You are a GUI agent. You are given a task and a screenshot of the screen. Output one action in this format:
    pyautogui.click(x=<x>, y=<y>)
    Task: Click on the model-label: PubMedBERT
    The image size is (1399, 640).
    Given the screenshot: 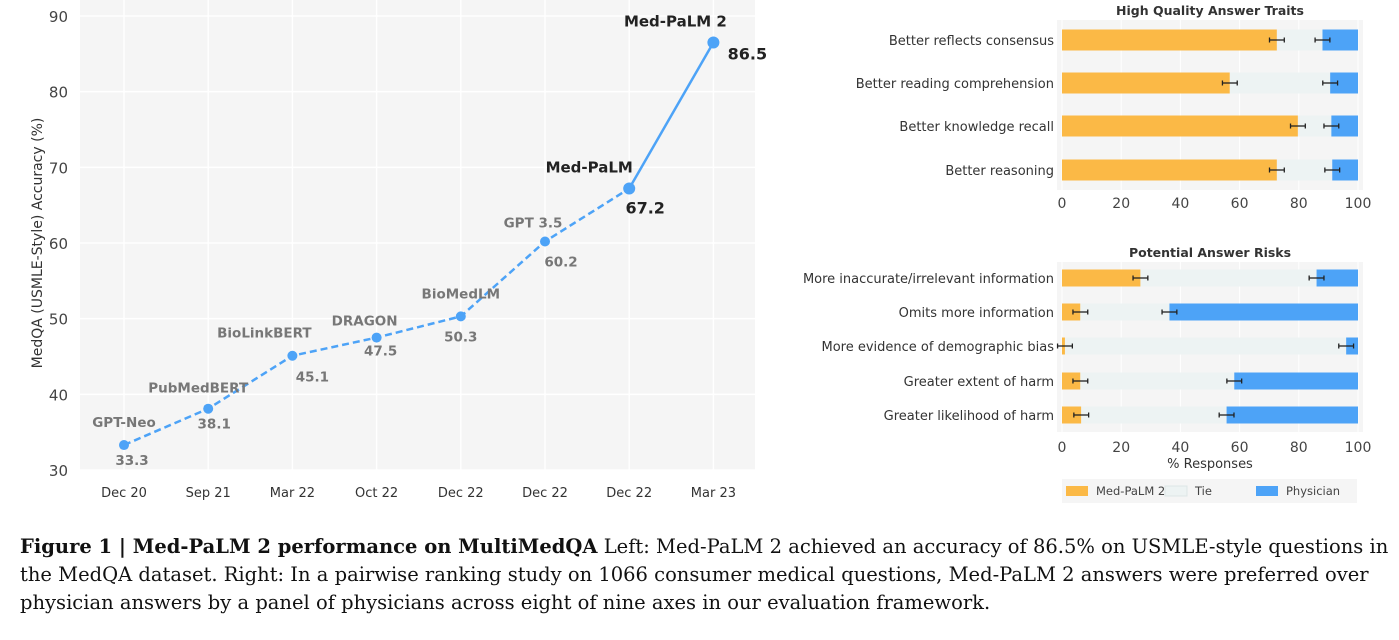 What is the action you would take?
    pyautogui.click(x=198, y=389)
    